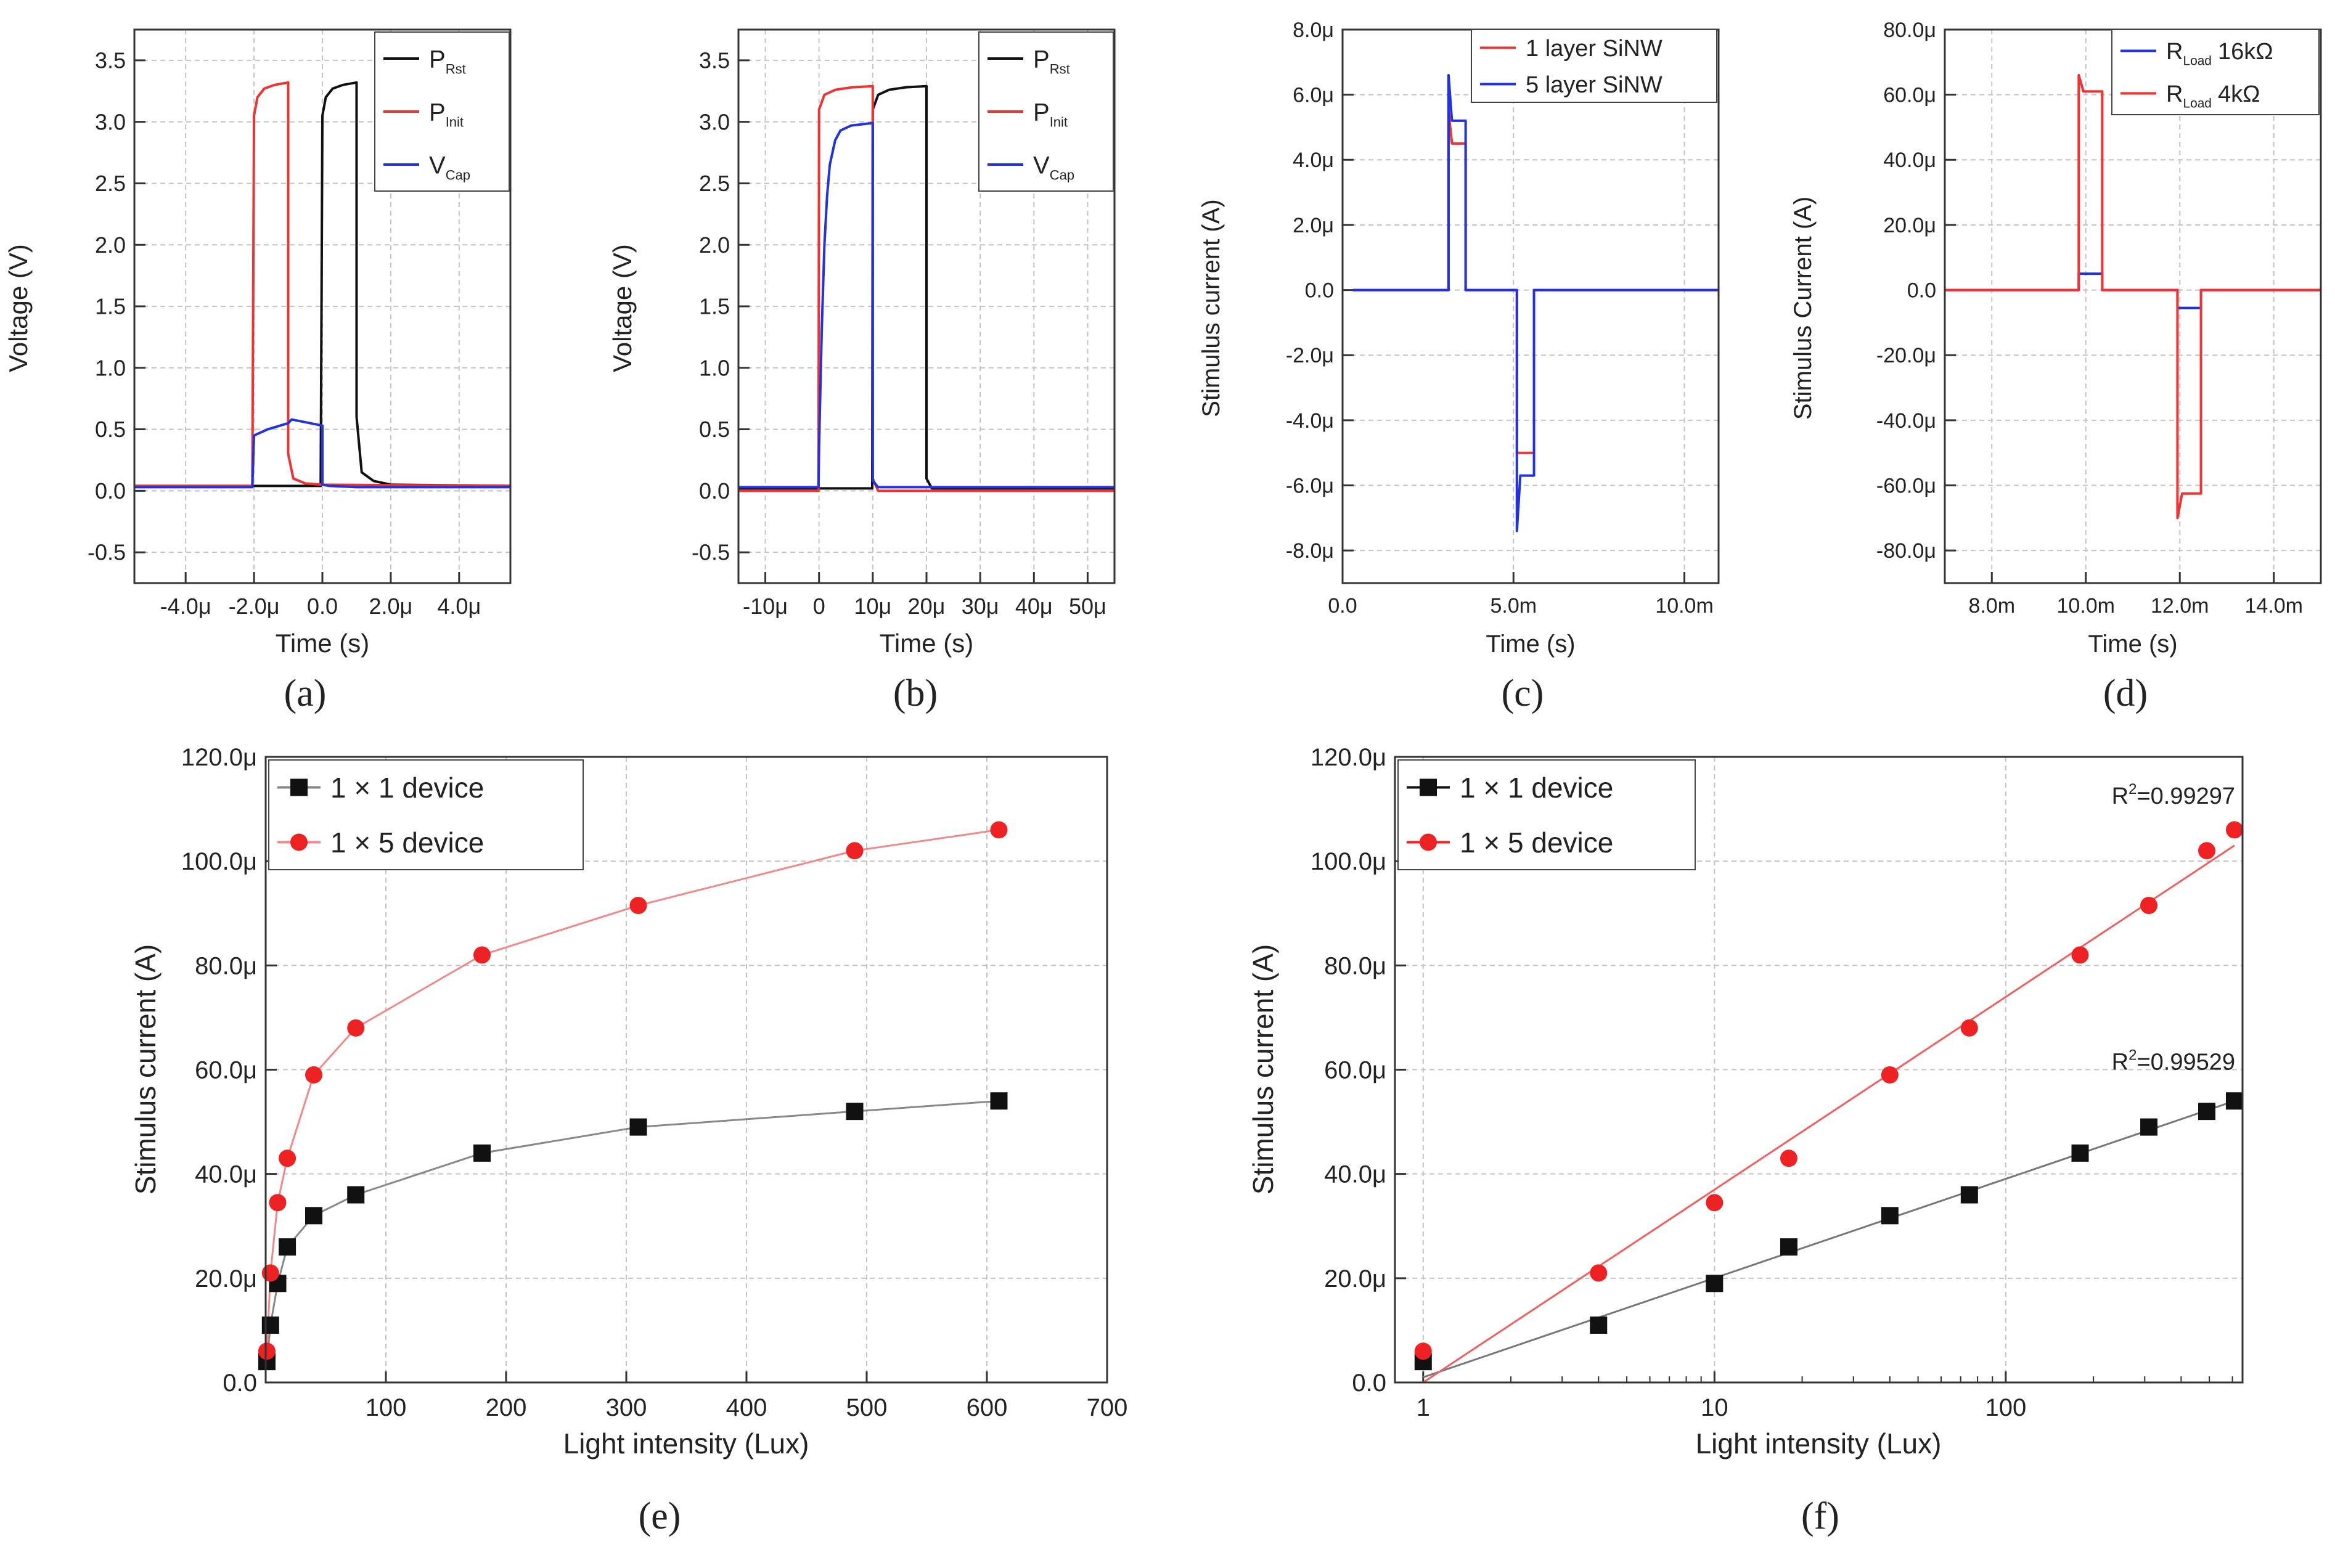 The image size is (2335, 1568). What do you see at coordinates (2220, 53) in the screenshot?
I see `legend-label: RLoad 16kΩ` at bounding box center [2220, 53].